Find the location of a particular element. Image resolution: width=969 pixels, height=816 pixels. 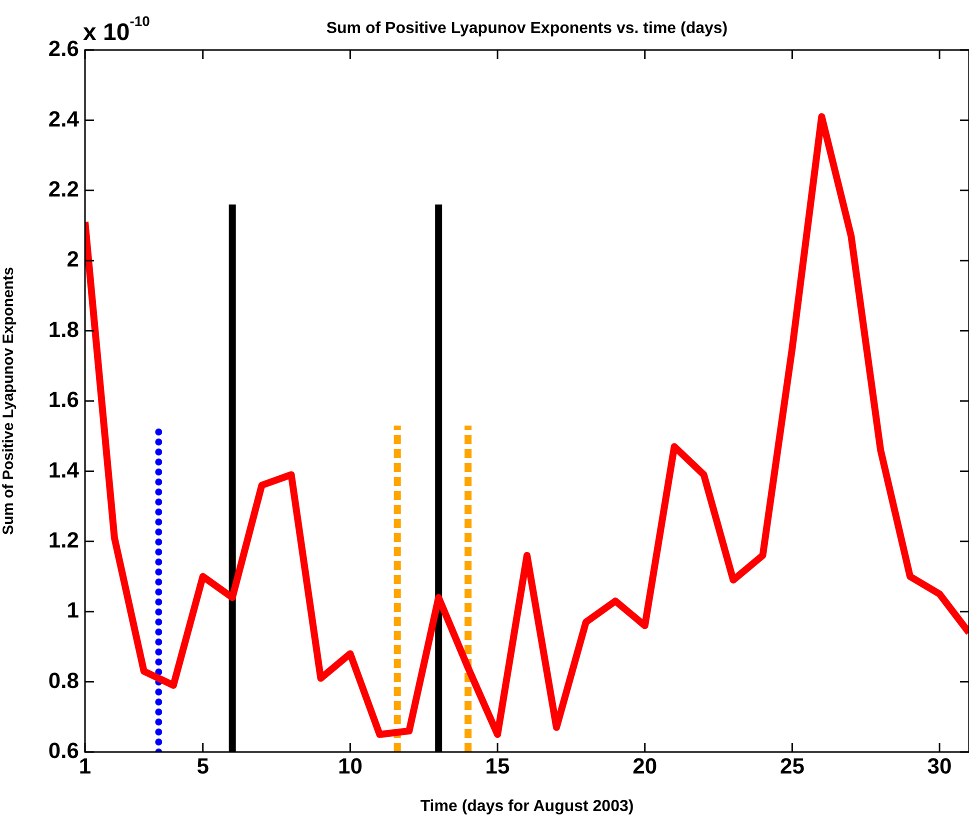

y-tick-label: 0.8 is located at coordinates (63, 680).